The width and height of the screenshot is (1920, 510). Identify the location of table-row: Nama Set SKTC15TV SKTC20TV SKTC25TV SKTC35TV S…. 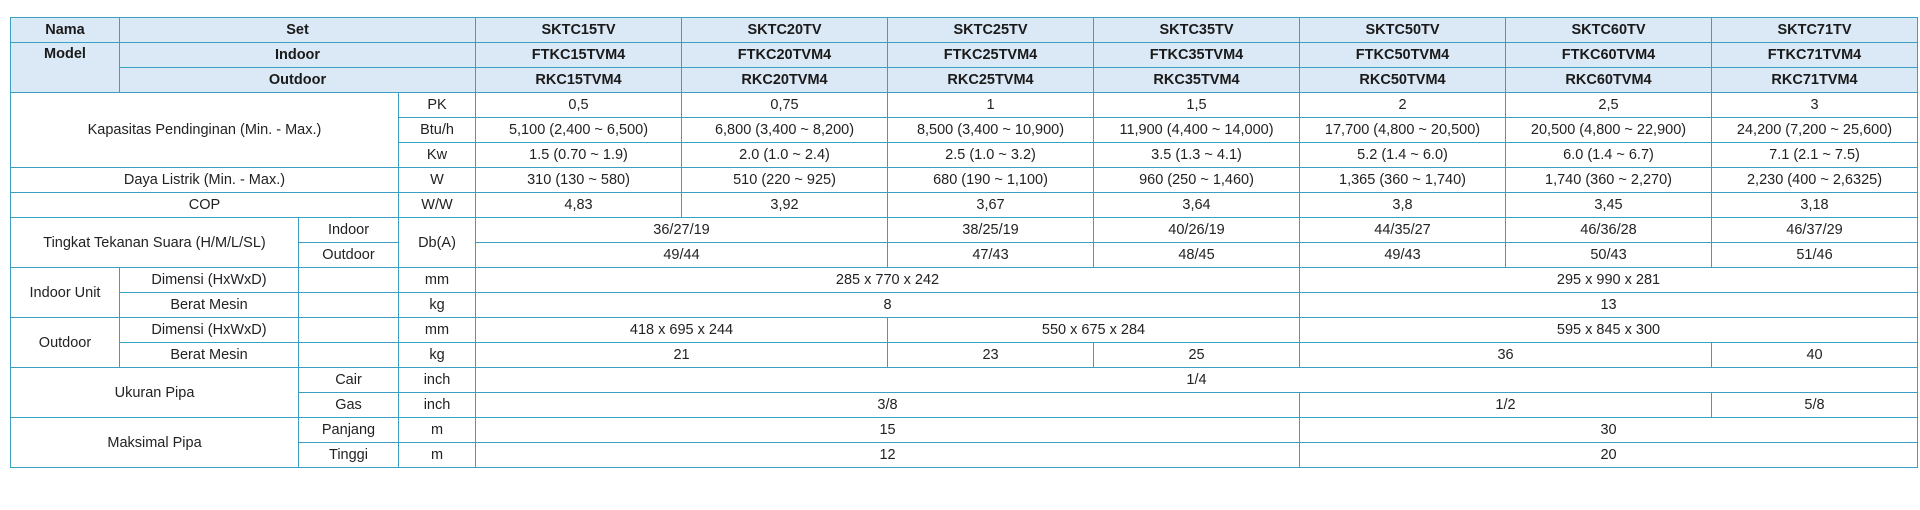
(964, 30).